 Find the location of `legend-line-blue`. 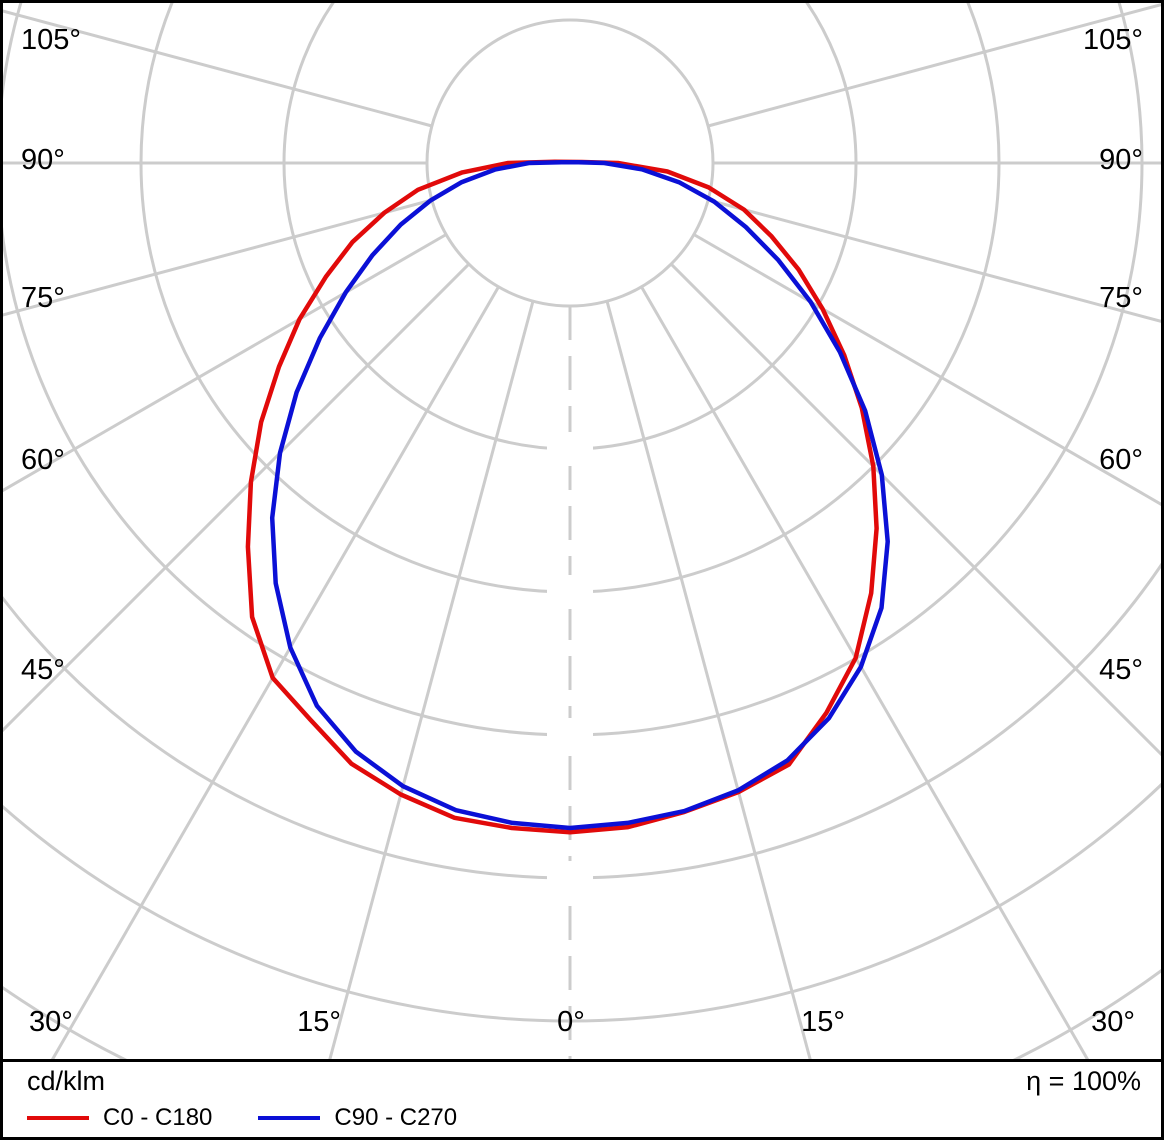

legend-line-blue is located at coordinates (289, 1118).